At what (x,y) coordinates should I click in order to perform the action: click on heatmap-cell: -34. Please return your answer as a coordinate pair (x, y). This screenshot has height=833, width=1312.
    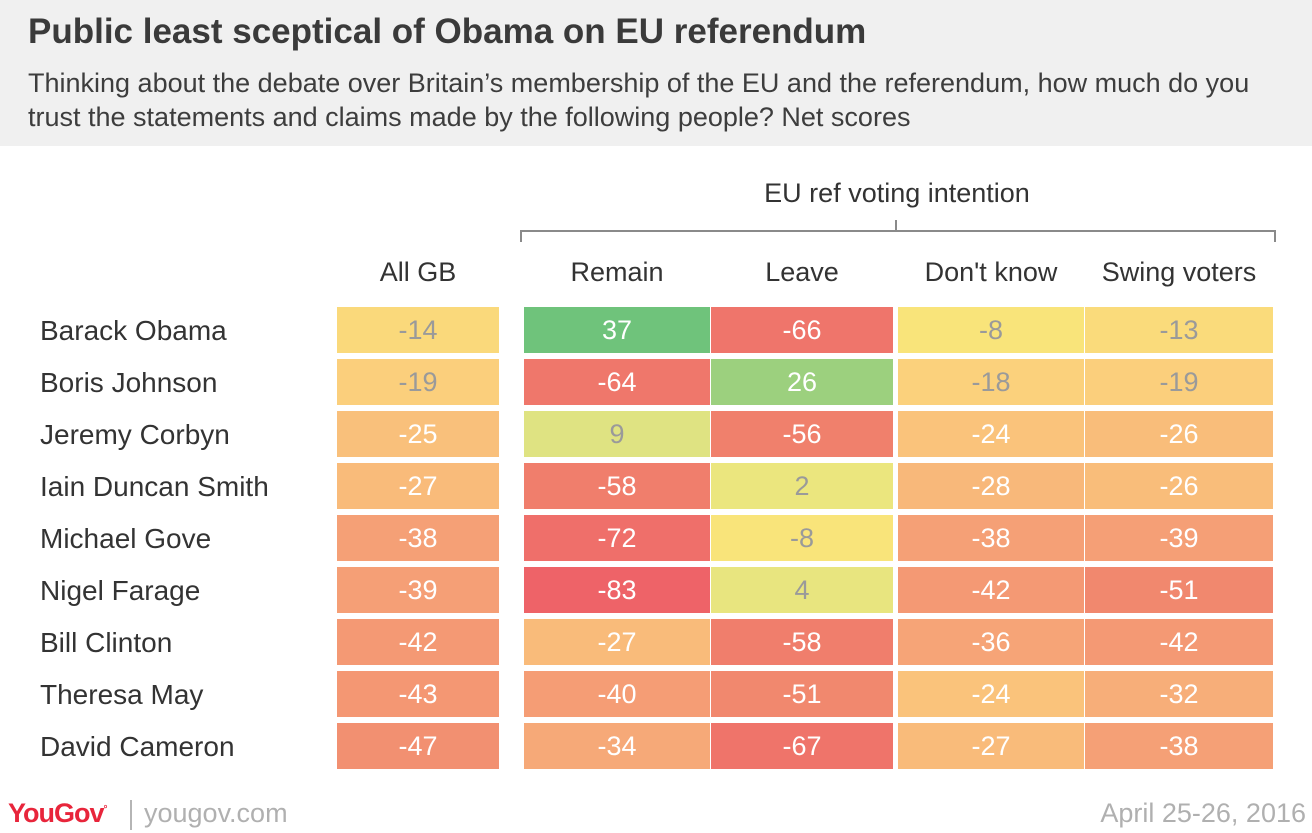
    Looking at the image, I should click on (617, 746).